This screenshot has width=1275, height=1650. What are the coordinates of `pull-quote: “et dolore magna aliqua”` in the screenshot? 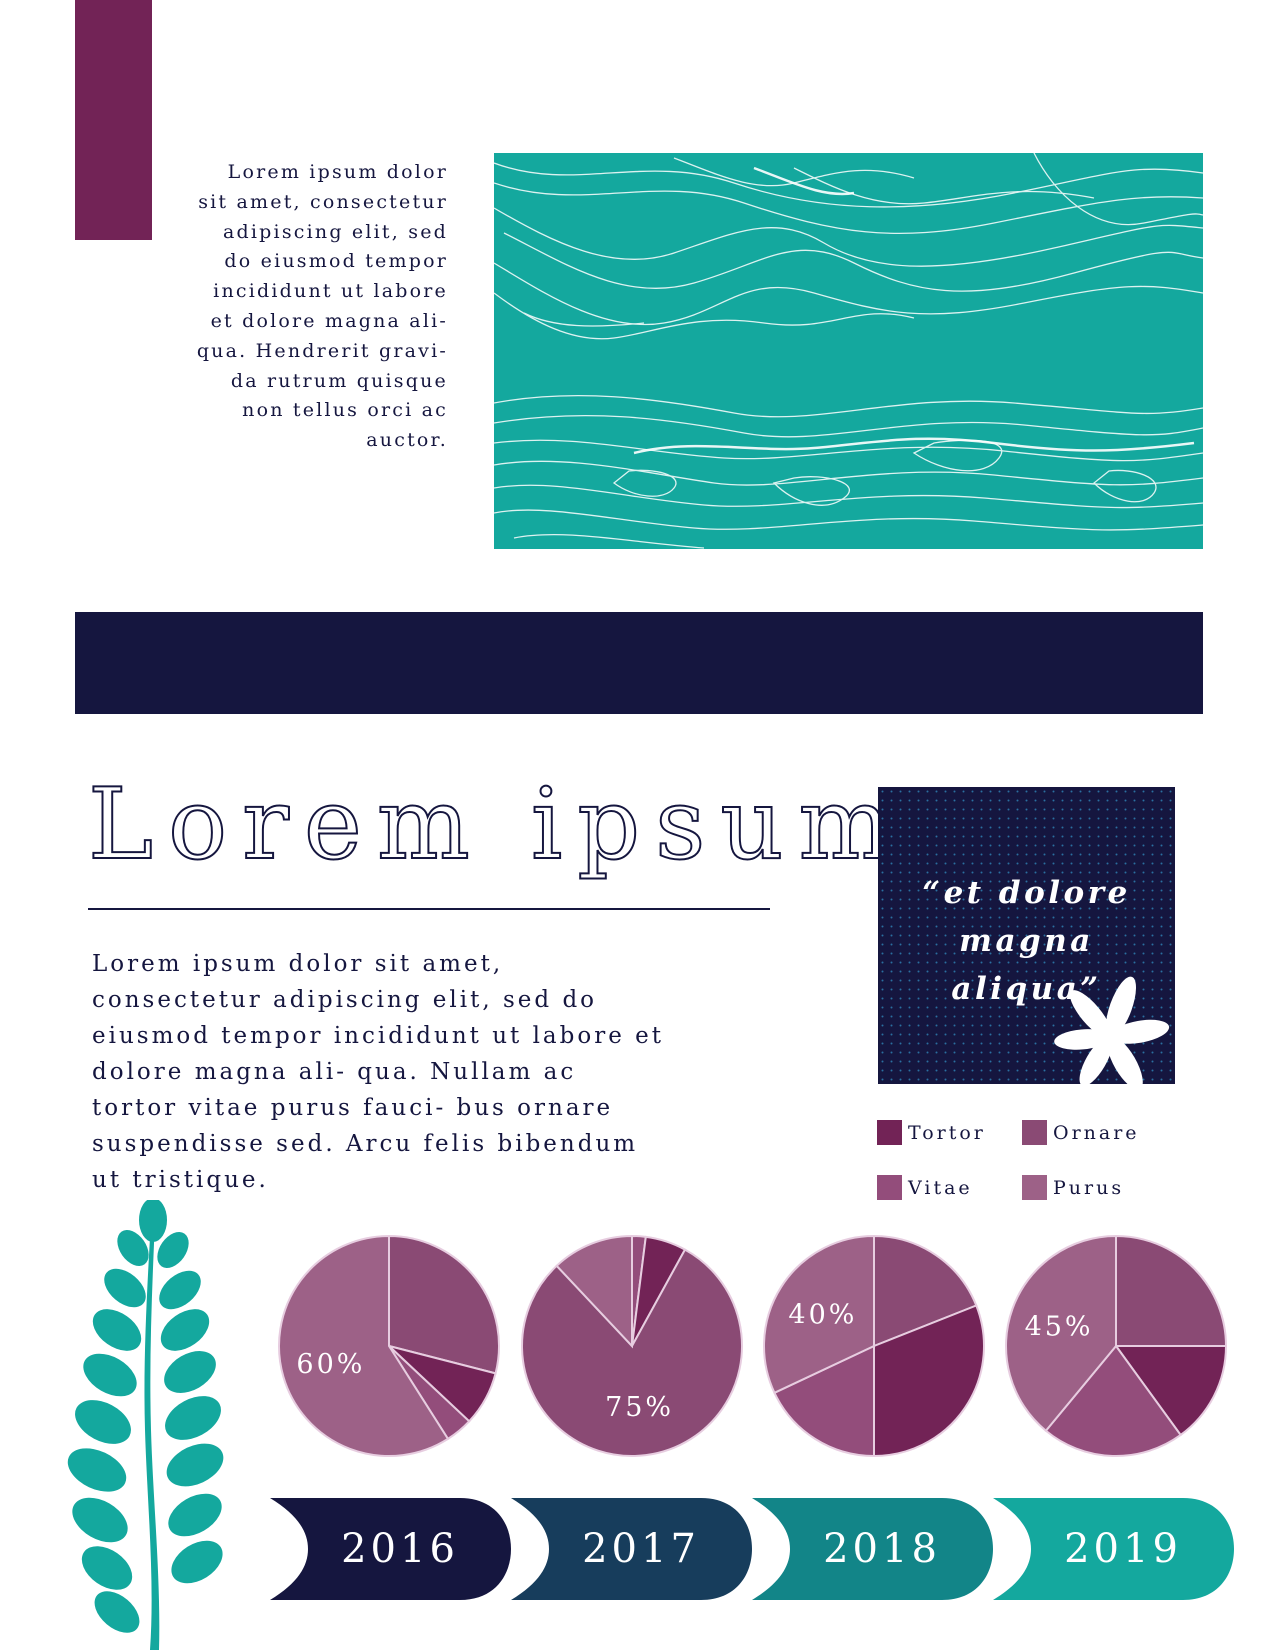 It's located at (1026, 941).